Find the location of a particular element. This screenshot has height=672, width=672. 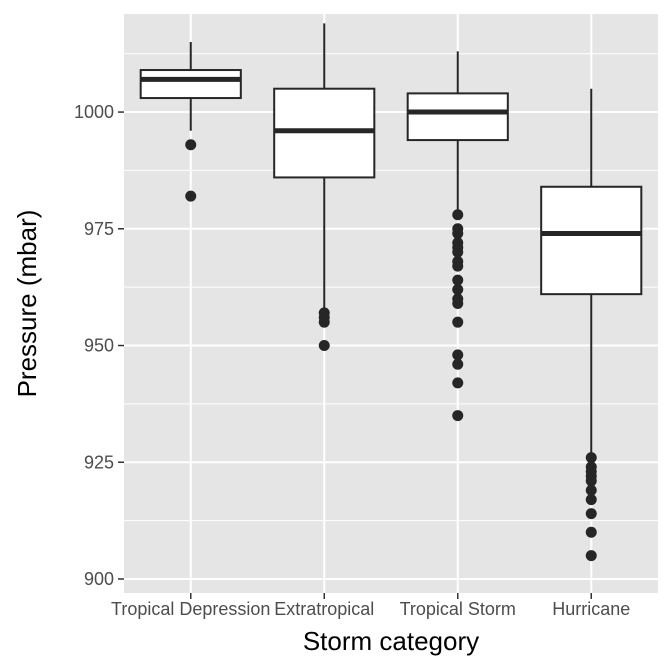

x-tick-label: Extratropical is located at coordinates (324, 609).